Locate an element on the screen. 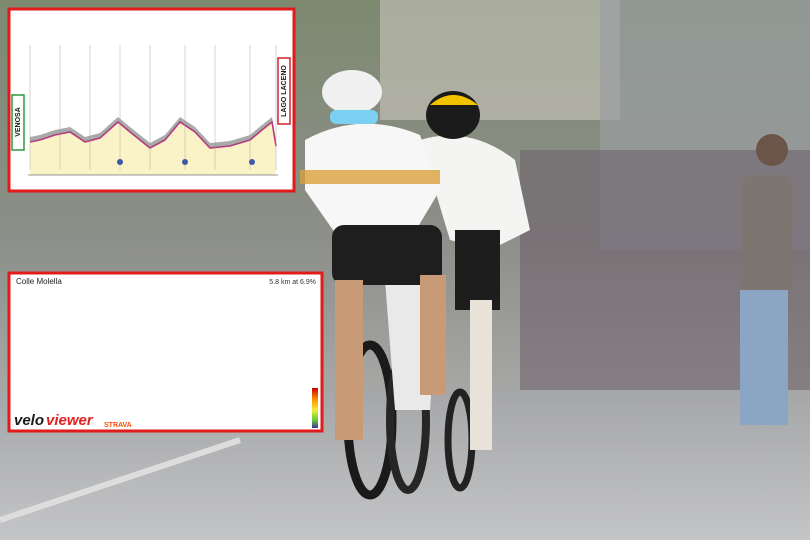 The width and height of the screenshot is (810, 540). inset-frame is located at coordinates (165, 352).